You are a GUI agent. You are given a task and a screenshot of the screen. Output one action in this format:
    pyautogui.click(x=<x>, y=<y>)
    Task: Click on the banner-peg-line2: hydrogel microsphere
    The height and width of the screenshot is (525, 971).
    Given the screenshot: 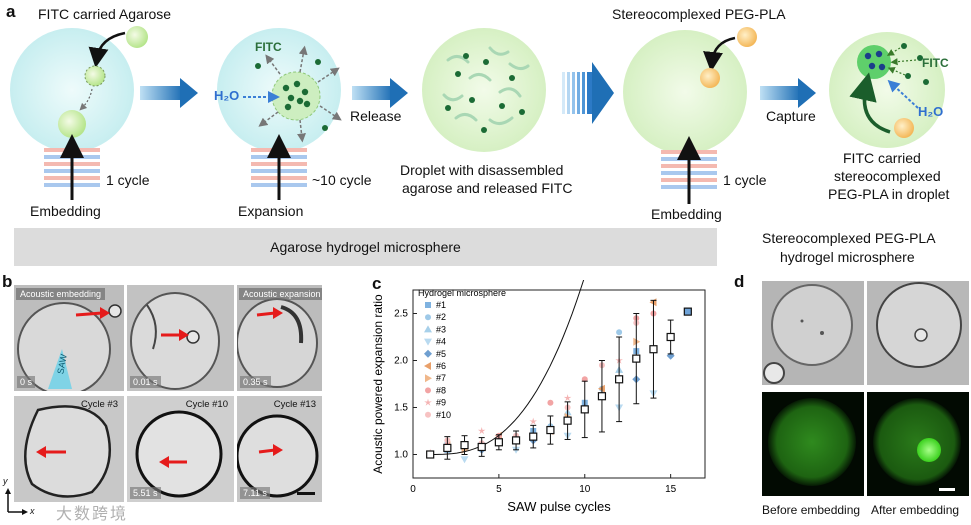 What is the action you would take?
    pyautogui.click(x=847, y=257)
    